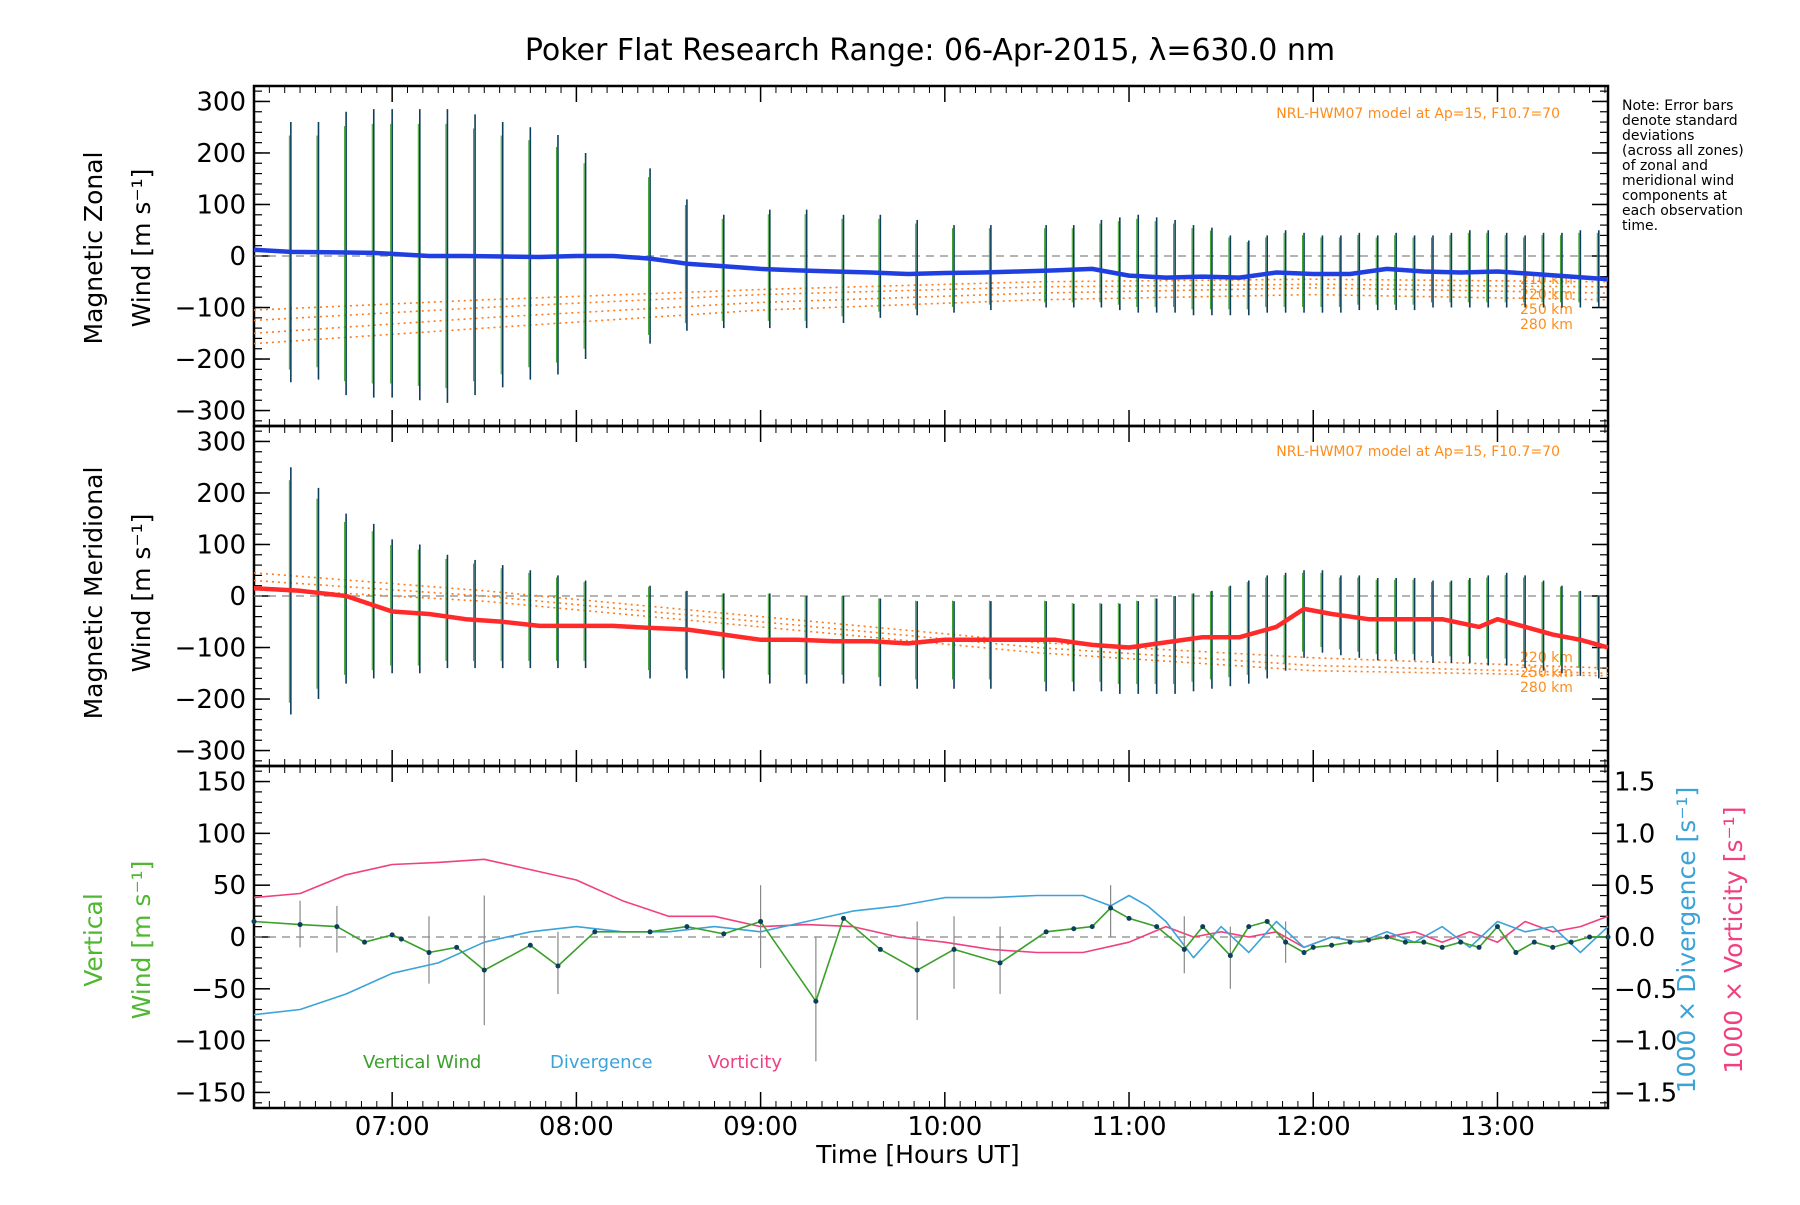 This screenshot has height=1205, width=1800. I want to click on legend-vorticity: Vorticity, so click(745, 1062).